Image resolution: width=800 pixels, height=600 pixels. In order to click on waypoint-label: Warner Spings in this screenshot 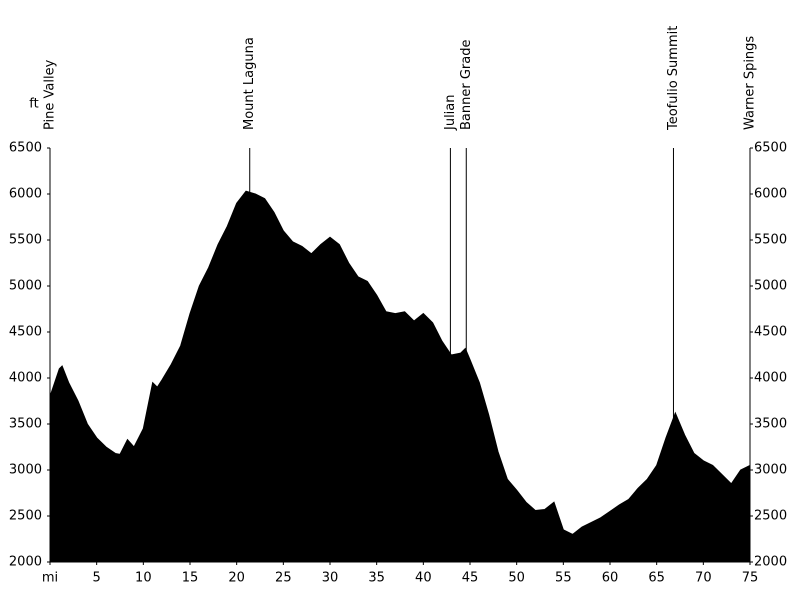, I will do `click(750, 83)`.